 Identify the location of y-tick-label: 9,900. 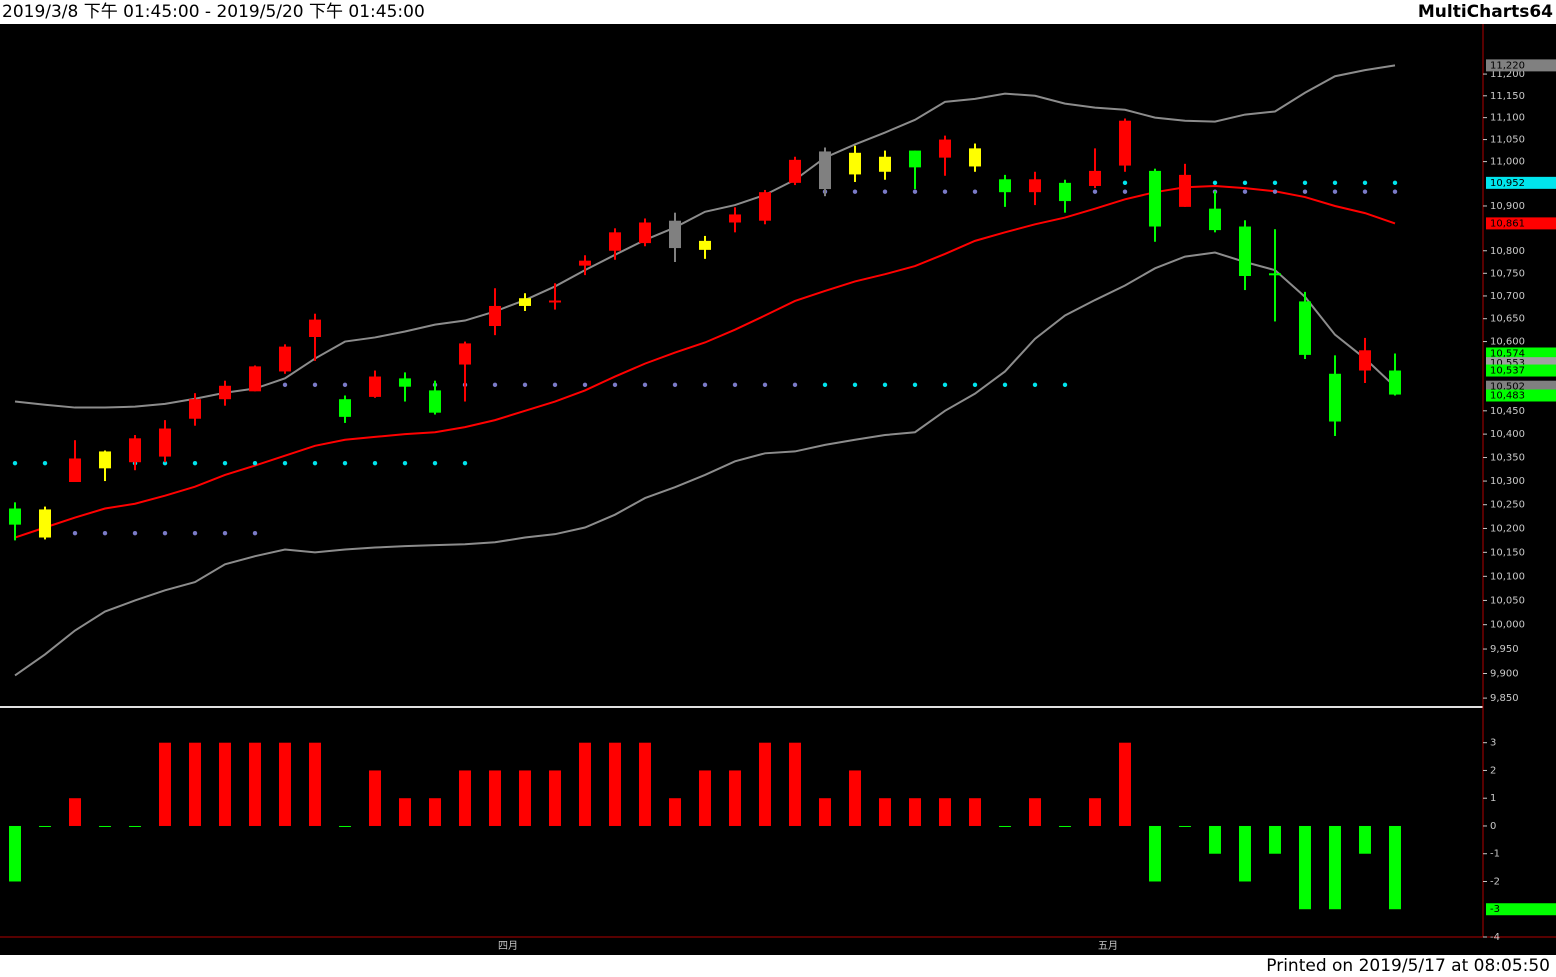
(1504, 674).